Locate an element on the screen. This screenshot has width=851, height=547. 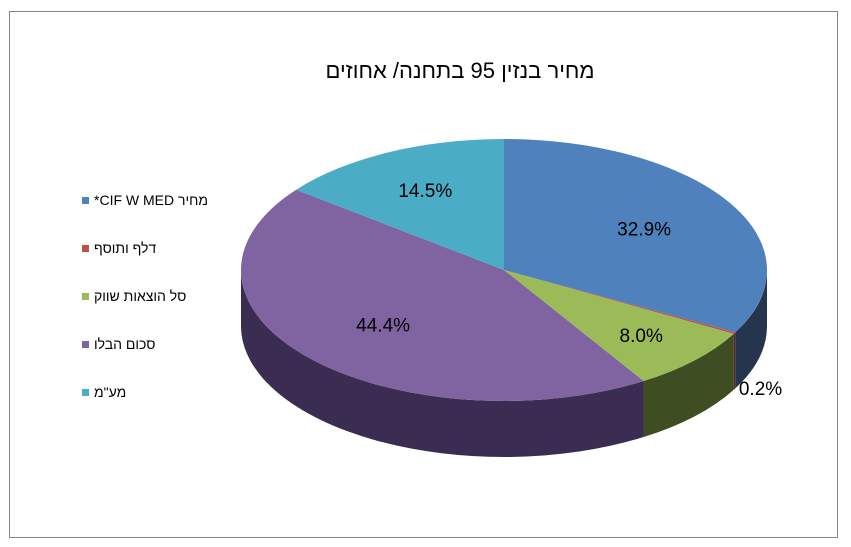
legend-item: סל הוצאות שווק is located at coordinates (134, 296).